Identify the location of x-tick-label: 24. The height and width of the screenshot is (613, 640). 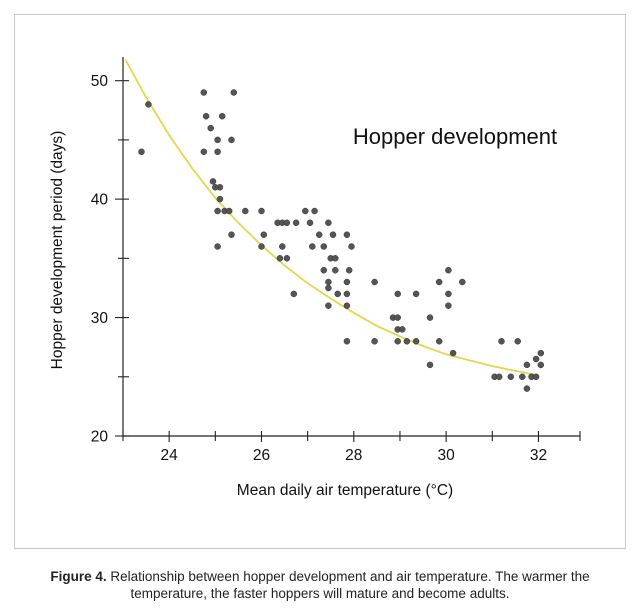
(170, 455).